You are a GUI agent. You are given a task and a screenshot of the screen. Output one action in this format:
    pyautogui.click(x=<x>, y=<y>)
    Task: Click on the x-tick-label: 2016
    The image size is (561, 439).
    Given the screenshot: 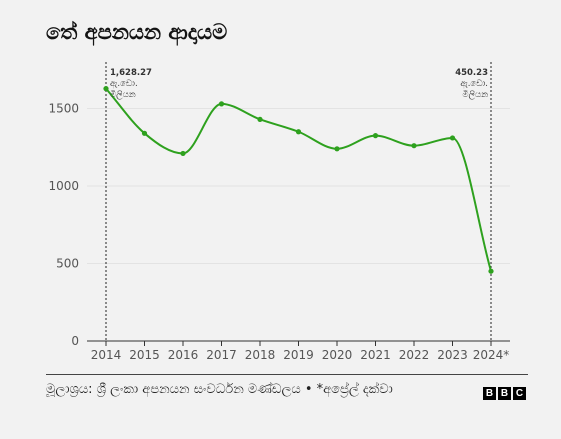 What is the action you would take?
    pyautogui.click(x=183, y=355)
    